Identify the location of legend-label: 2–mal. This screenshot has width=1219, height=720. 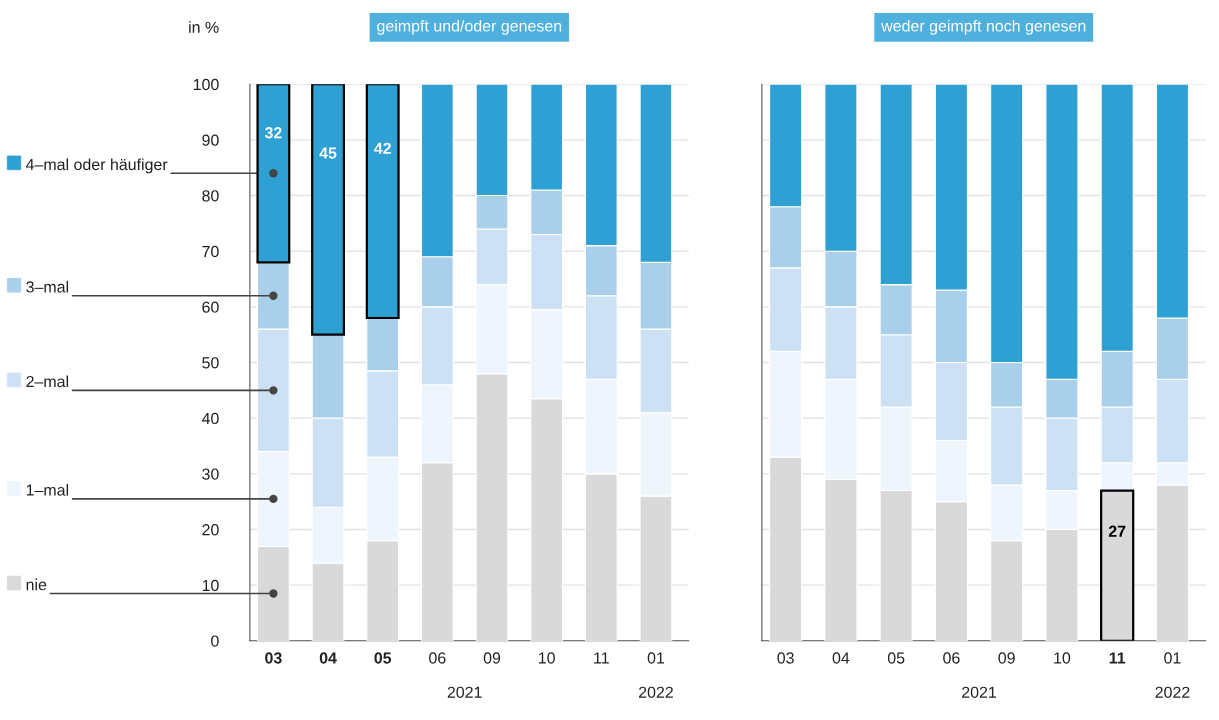
(47, 381).